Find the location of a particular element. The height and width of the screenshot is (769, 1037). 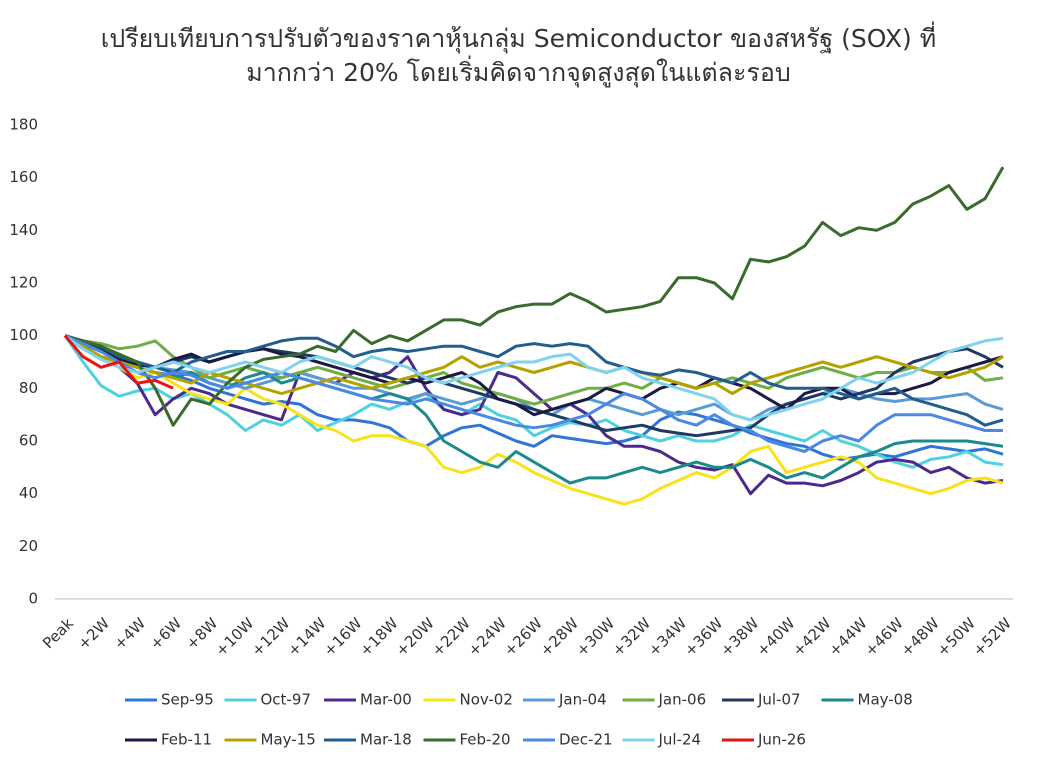

y-tick-label: 80 is located at coordinates (28, 388).